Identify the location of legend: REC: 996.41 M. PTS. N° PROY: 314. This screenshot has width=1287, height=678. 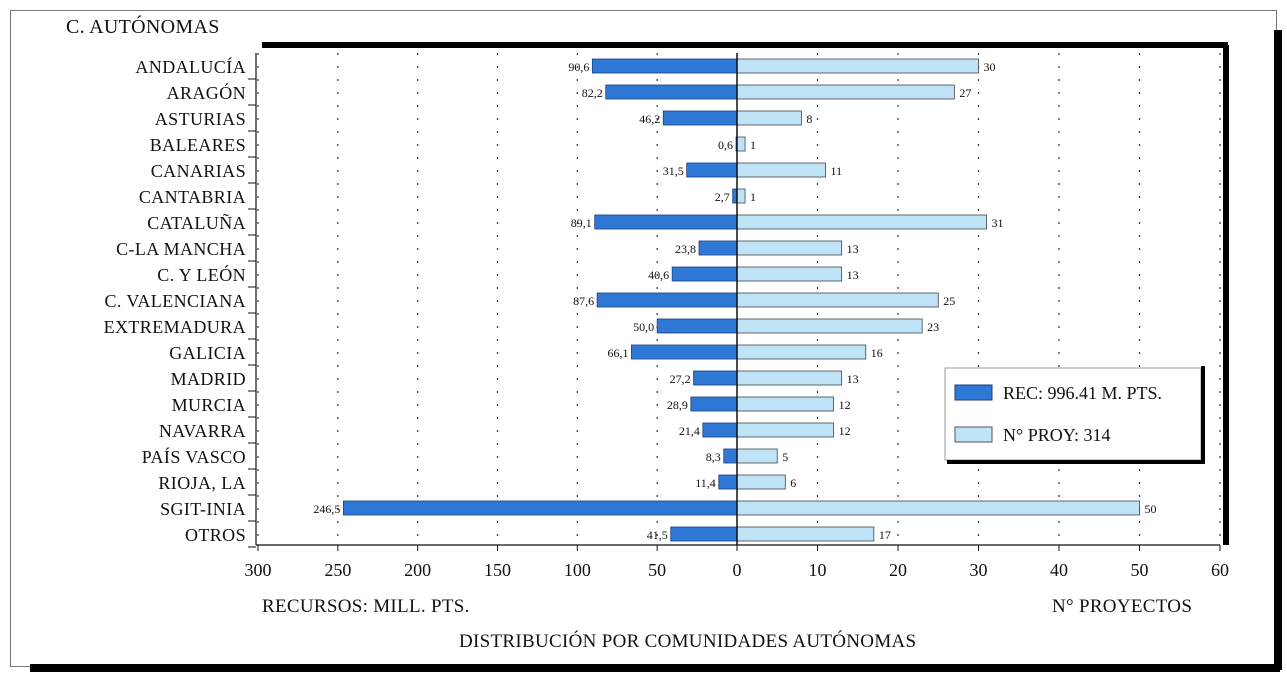
(1074, 415).